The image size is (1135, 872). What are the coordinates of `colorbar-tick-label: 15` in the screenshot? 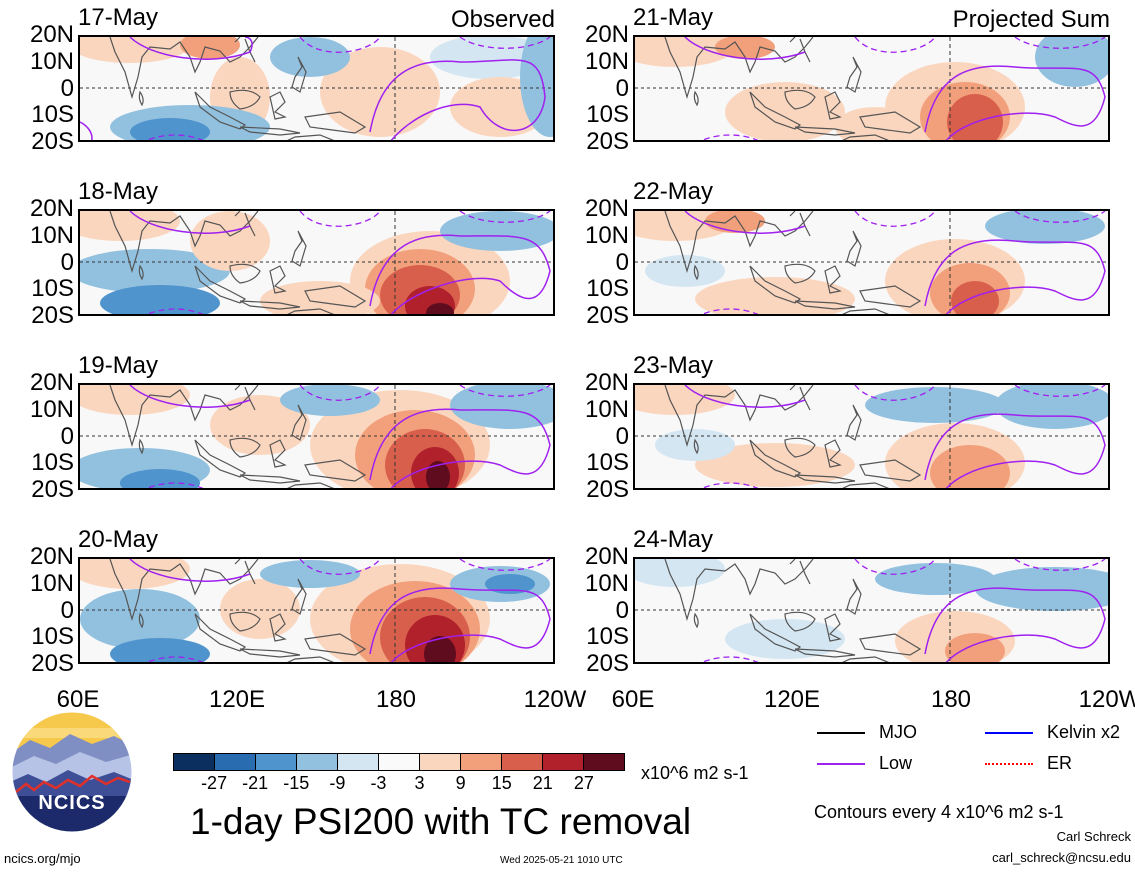 It's located at (501, 783).